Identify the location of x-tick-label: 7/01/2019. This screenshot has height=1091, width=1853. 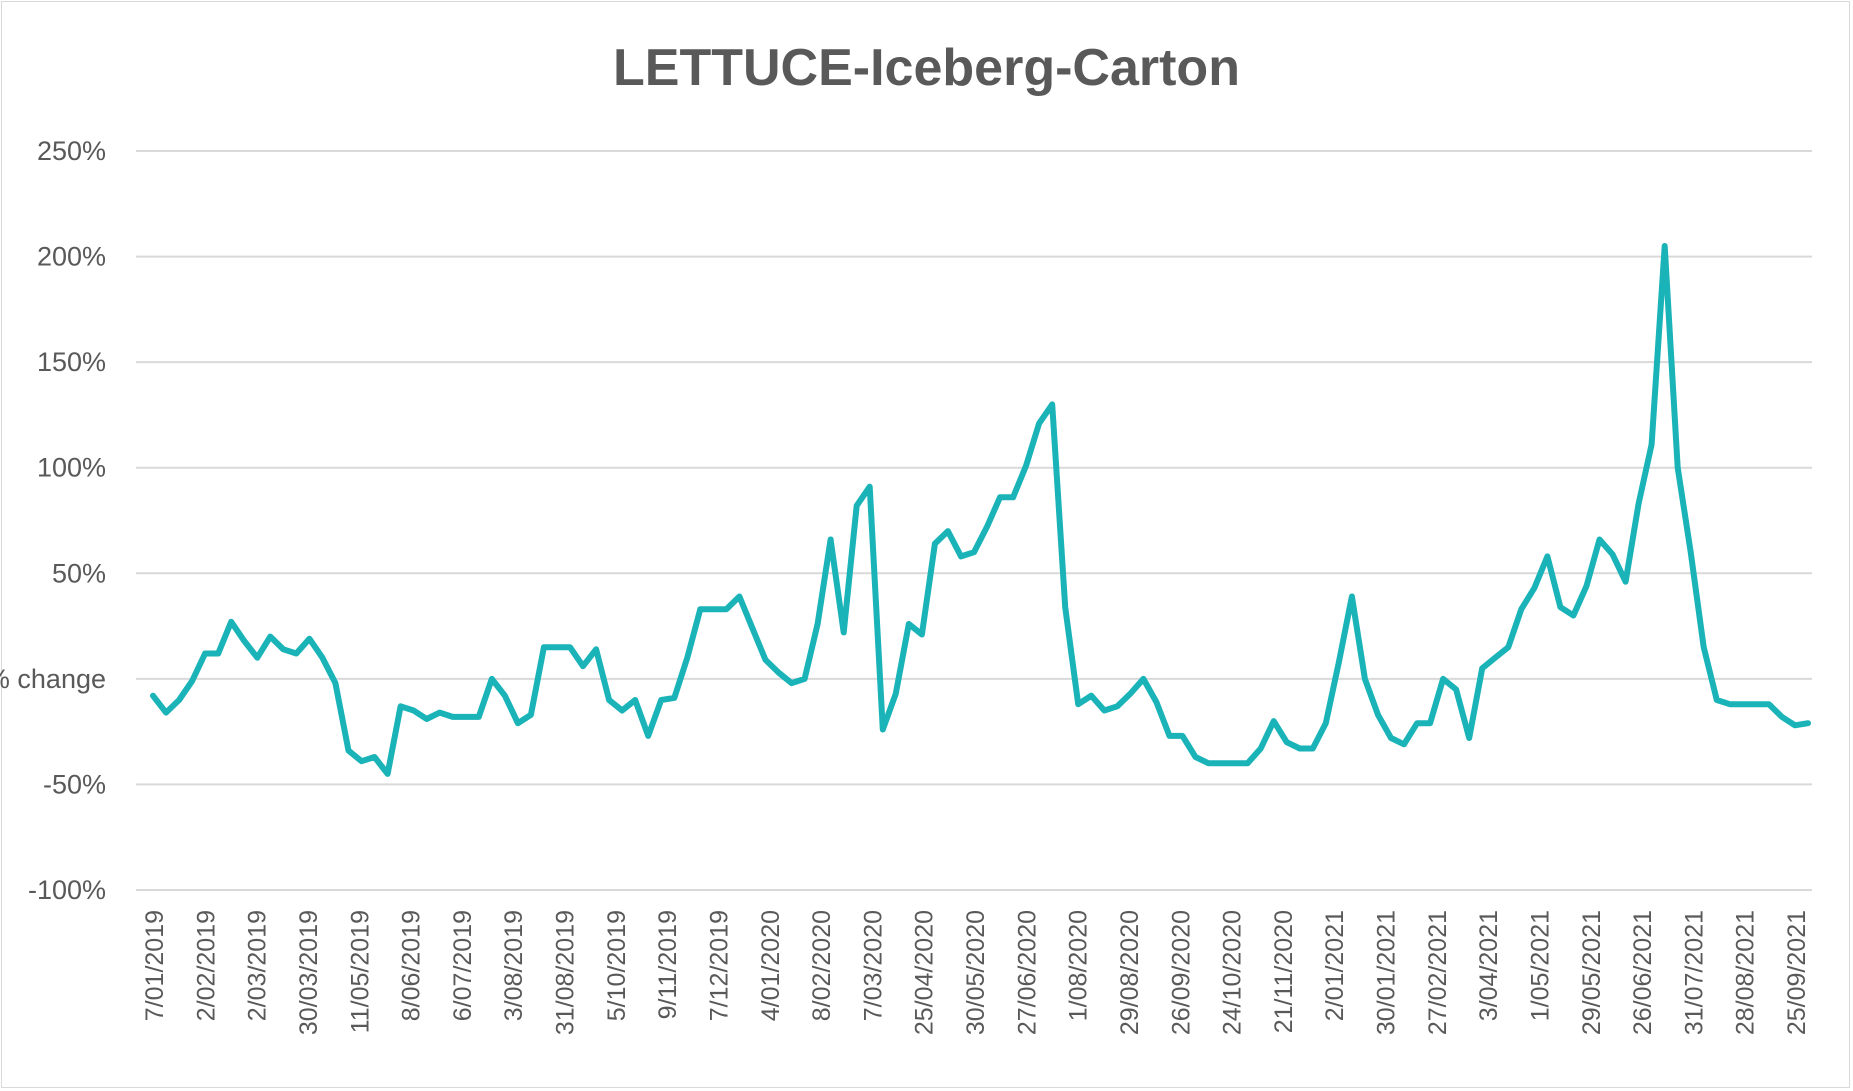
(155, 965).